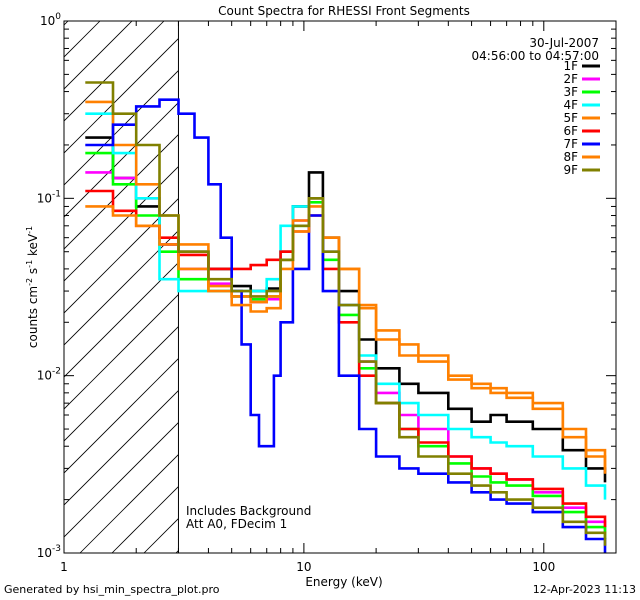  What do you see at coordinates (535, 56) in the screenshot?
I see `time-range-label: 04:56:00 to 04:57:00` at bounding box center [535, 56].